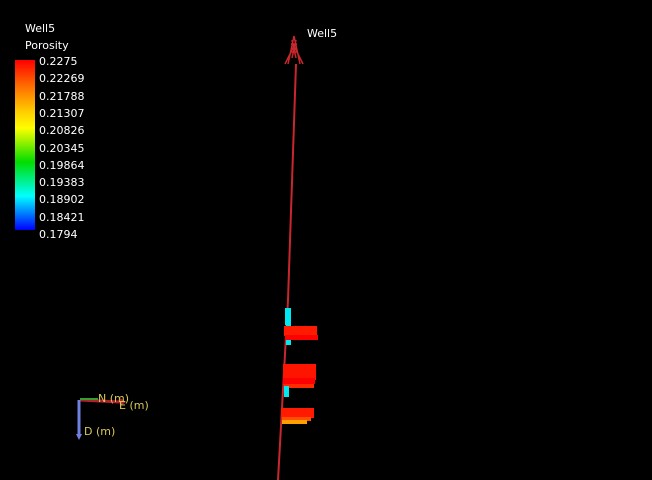  Describe the element at coordinates (25, 145) in the screenshot. I see `porosity-colorbar` at that location.